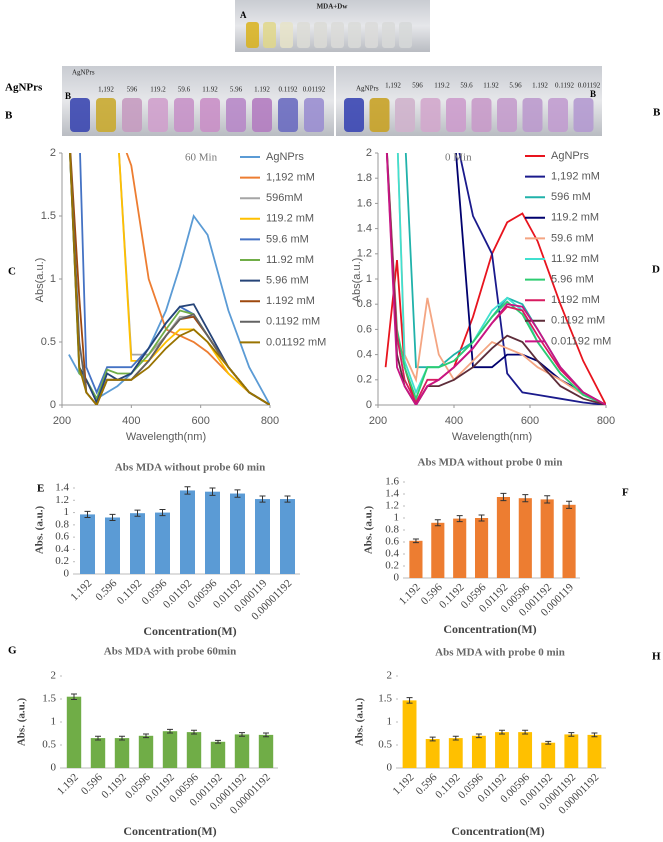 Image resolution: width=663 pixels, height=842 pixels. I want to click on chart-title: Abs MDA with probe 0 min, so click(500, 653).